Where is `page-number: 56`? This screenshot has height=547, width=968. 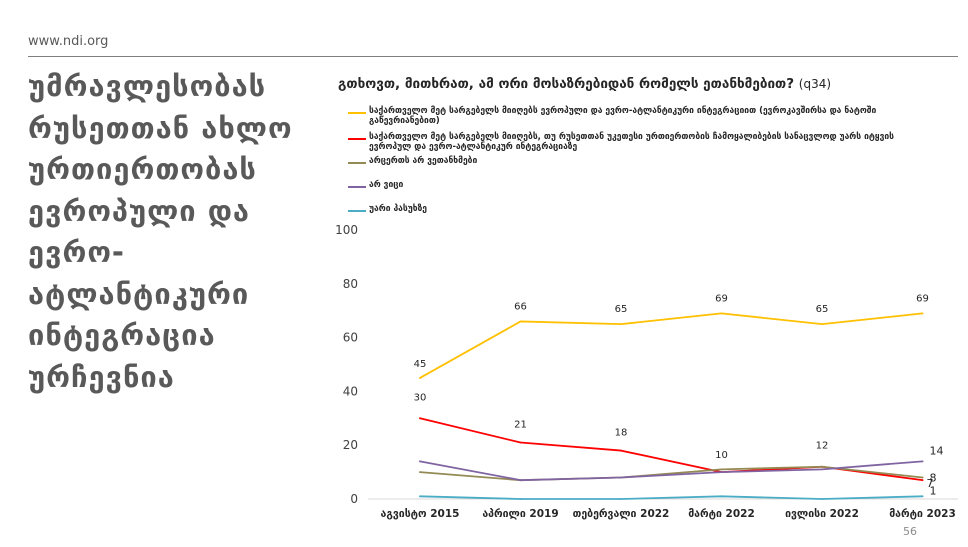 page-number: 56 is located at coordinates (910, 531).